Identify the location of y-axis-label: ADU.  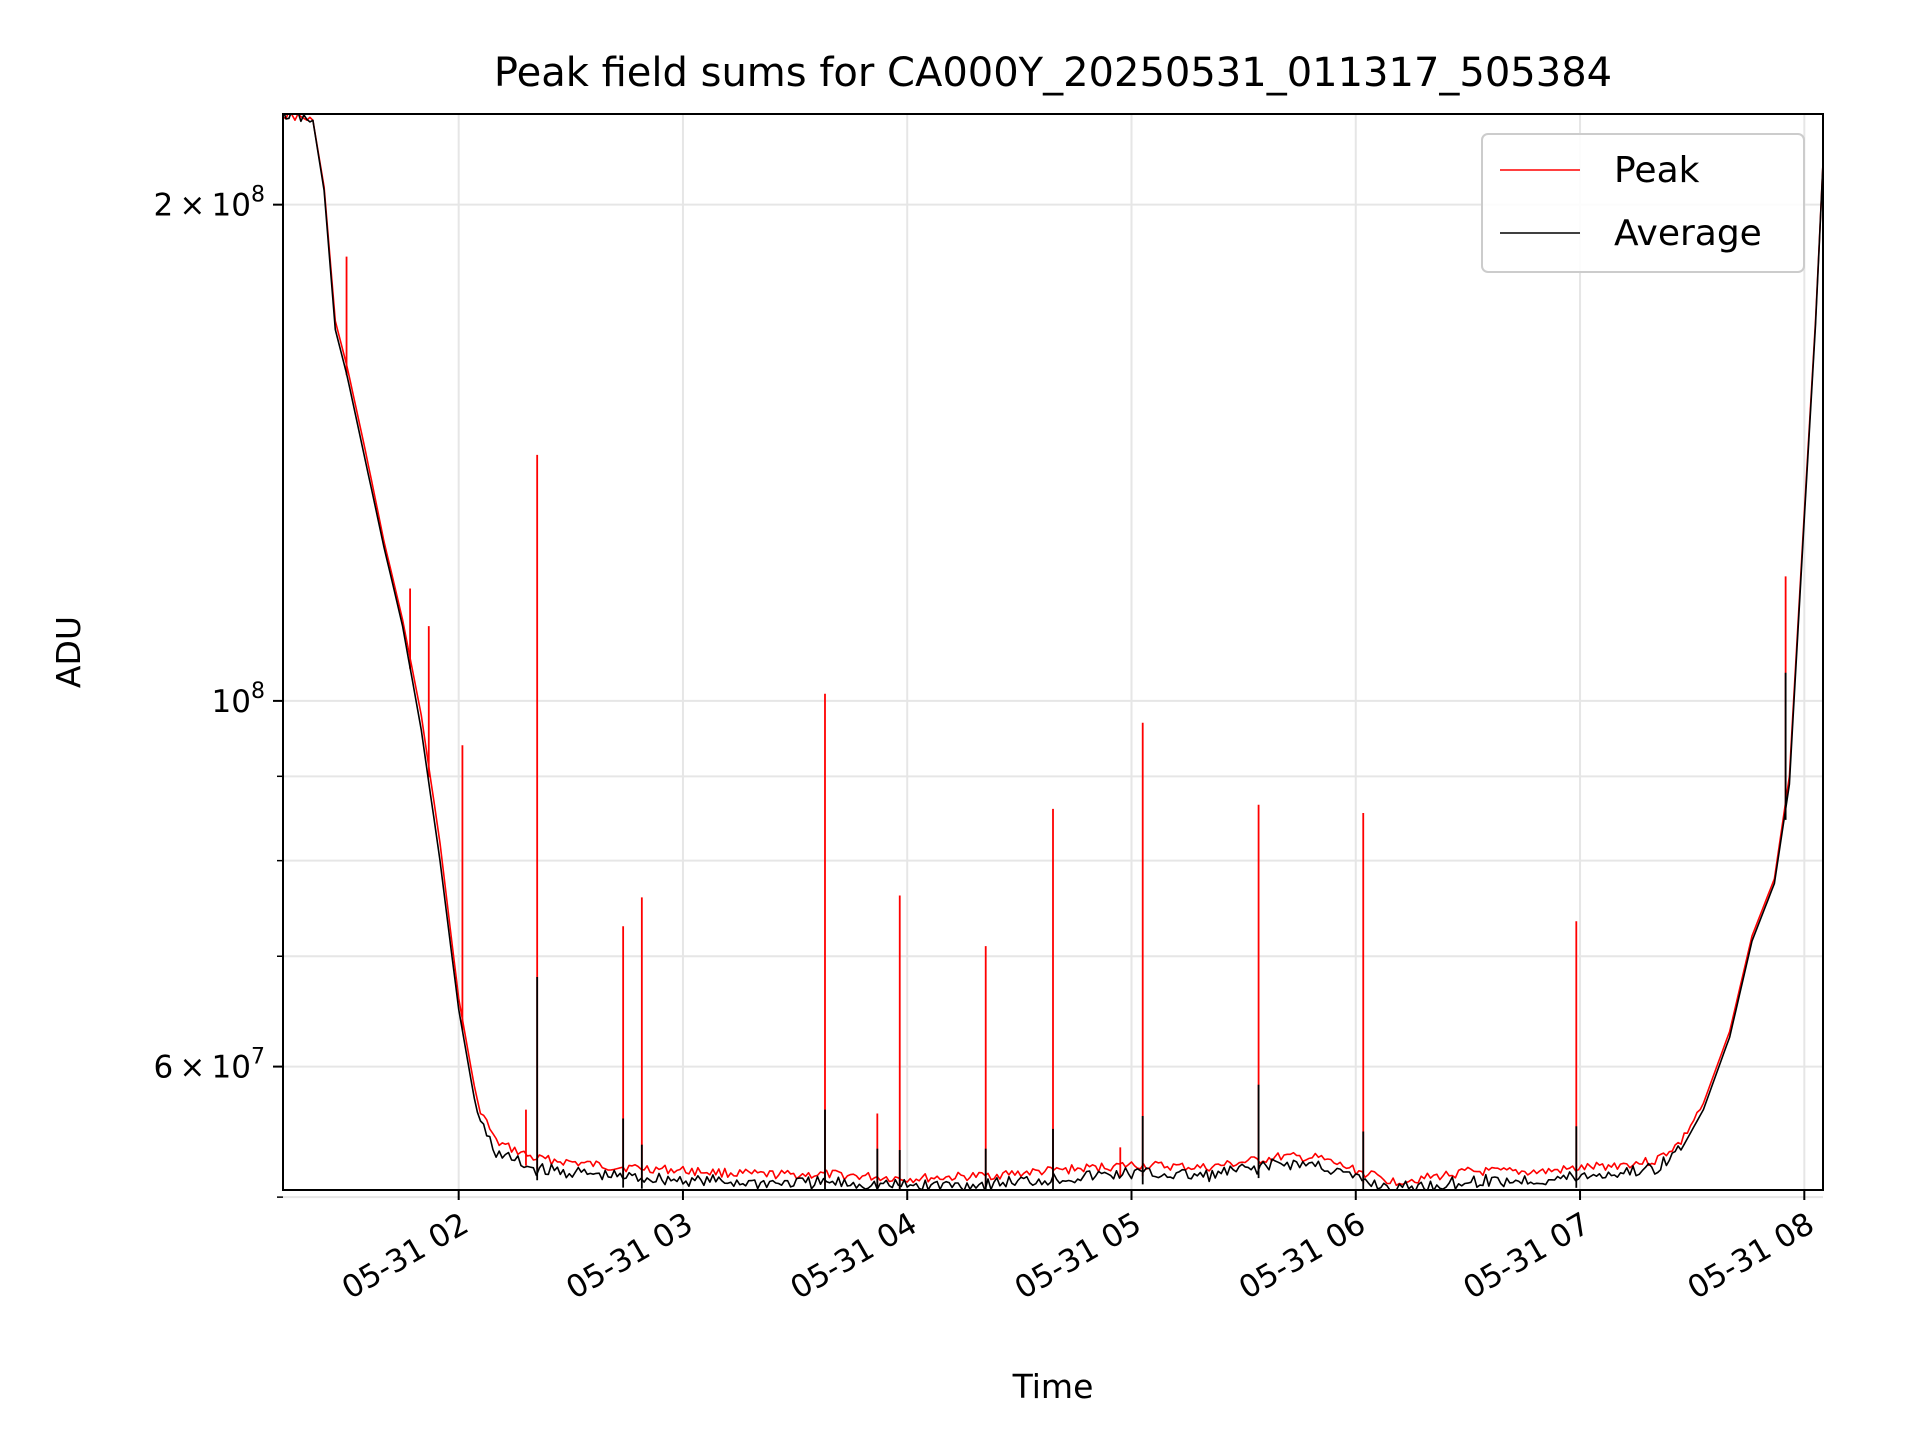
(68, 652).